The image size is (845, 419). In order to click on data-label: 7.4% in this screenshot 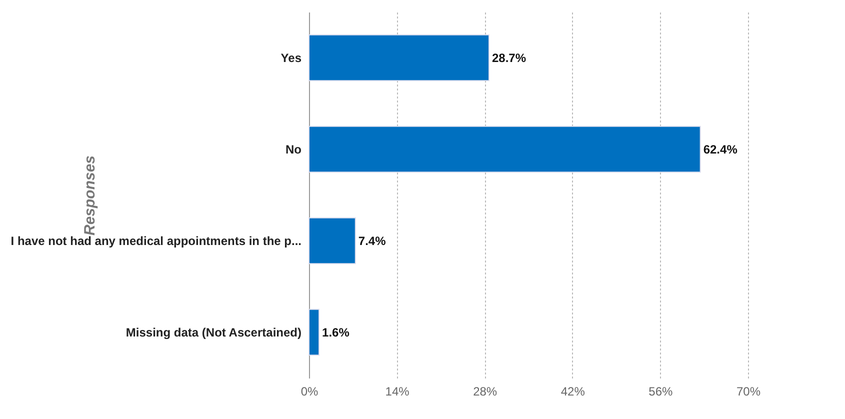, I will do `click(372, 241)`.